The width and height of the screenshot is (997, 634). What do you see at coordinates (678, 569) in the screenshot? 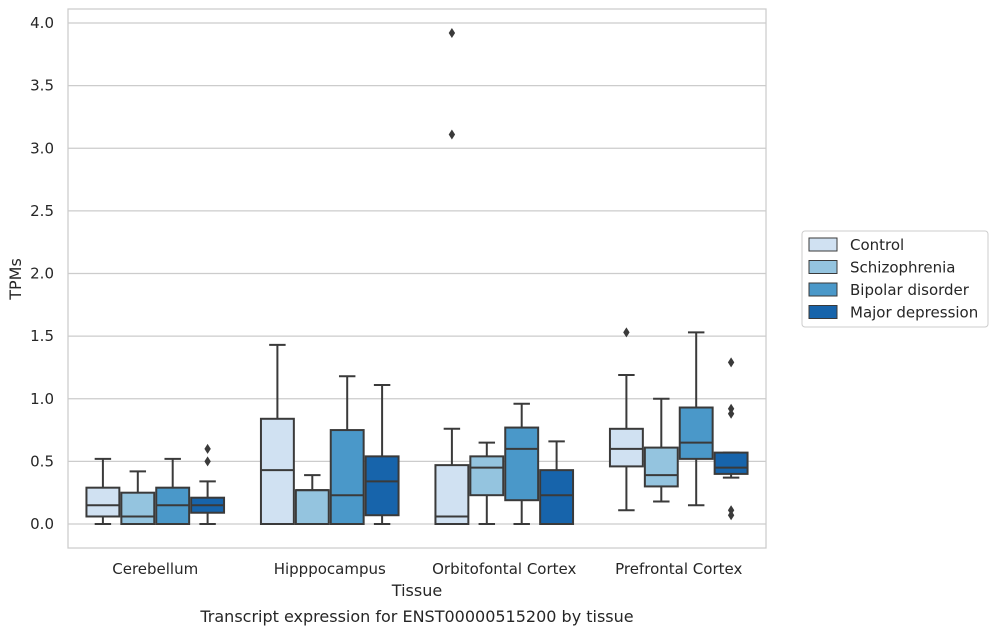
I see `x-tick-label: Prefrontal Cortex` at bounding box center [678, 569].